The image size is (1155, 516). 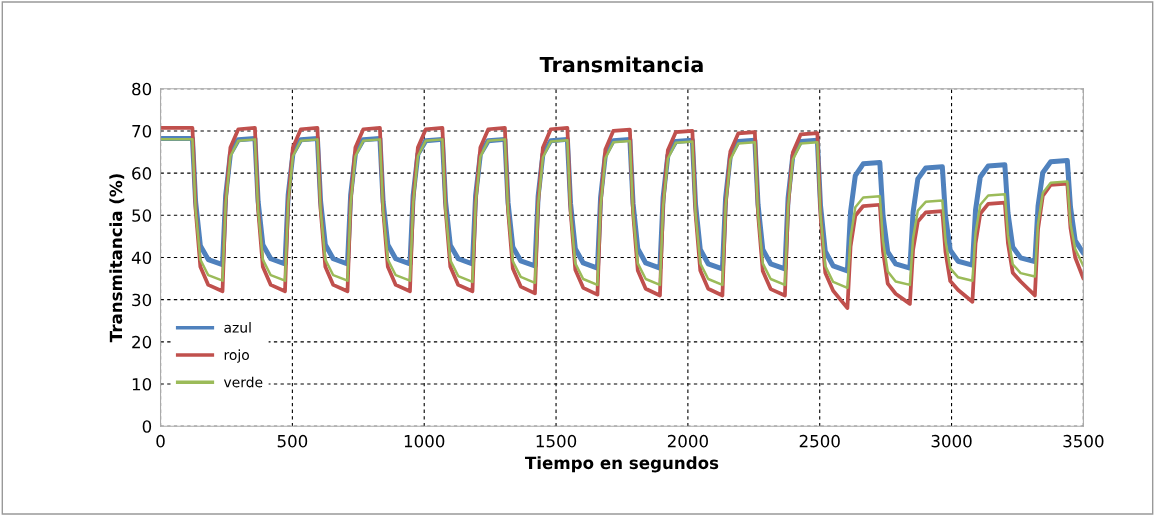 I want to click on x-axis-title: Tiempo en segundos, so click(x=622, y=464).